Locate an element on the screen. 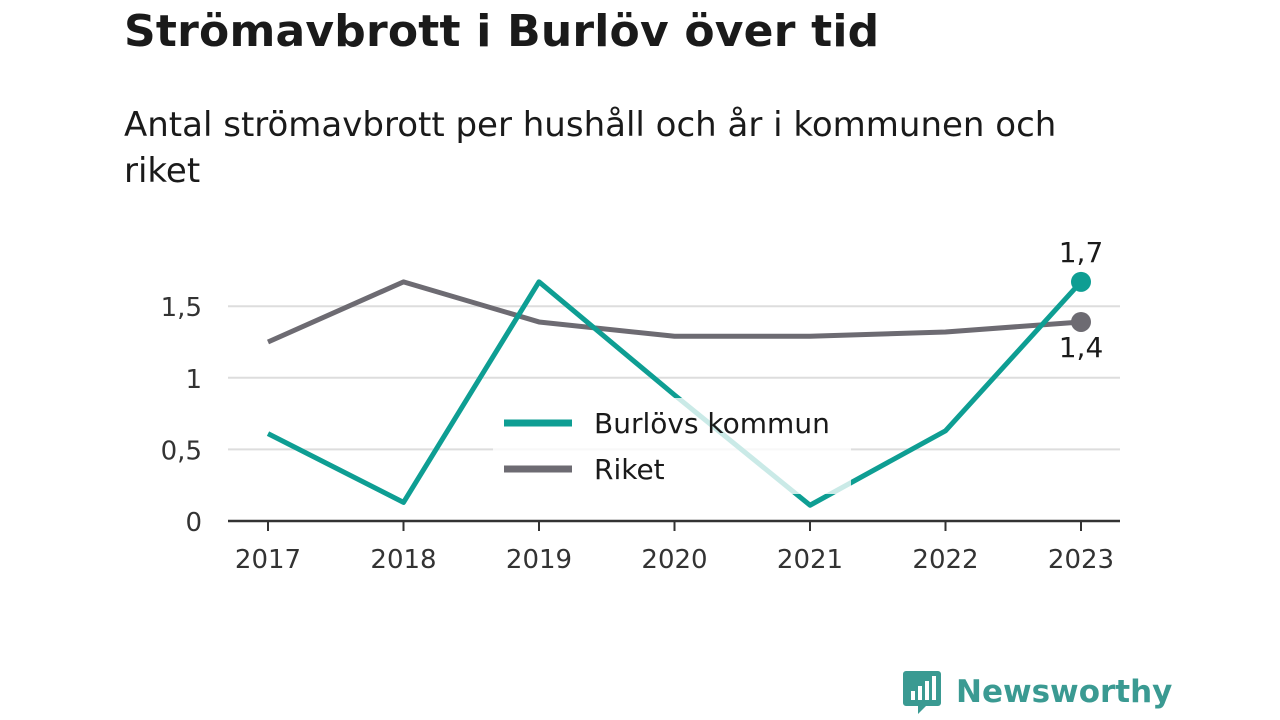  x-tick-label: 2023 is located at coordinates (1081, 560).